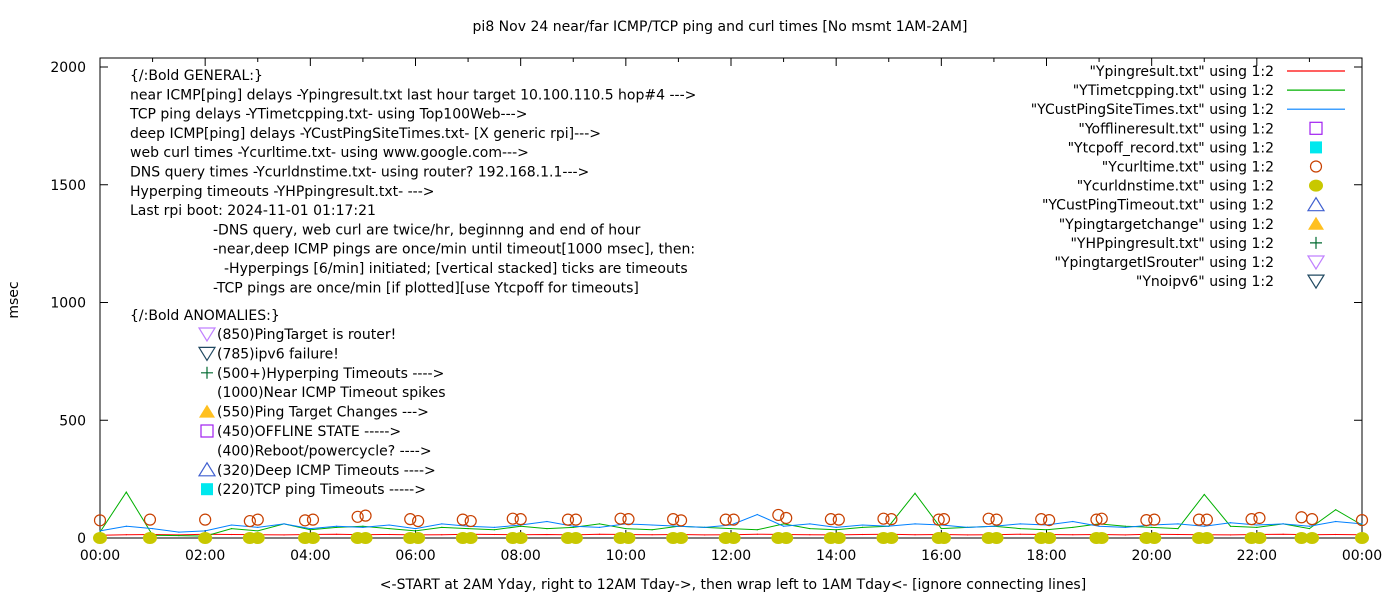 This screenshot has width=1400, height=600. What do you see at coordinates (1172, 244) in the screenshot?
I see `legend-label: "YHPpingresult.txt" using 1:2` at bounding box center [1172, 244].